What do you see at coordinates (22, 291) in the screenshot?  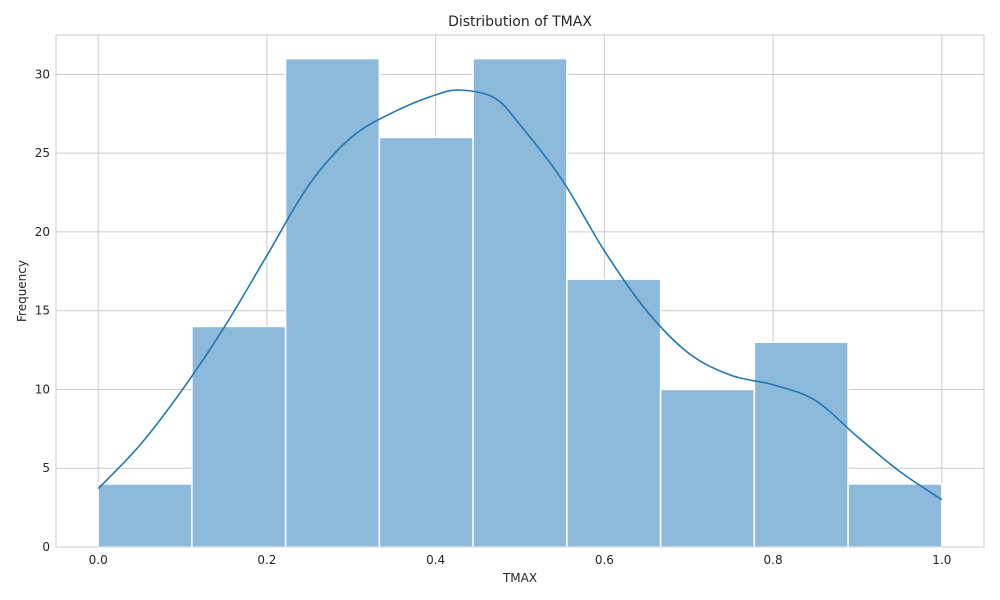 I see `y-axis-label: Frequency` at bounding box center [22, 291].